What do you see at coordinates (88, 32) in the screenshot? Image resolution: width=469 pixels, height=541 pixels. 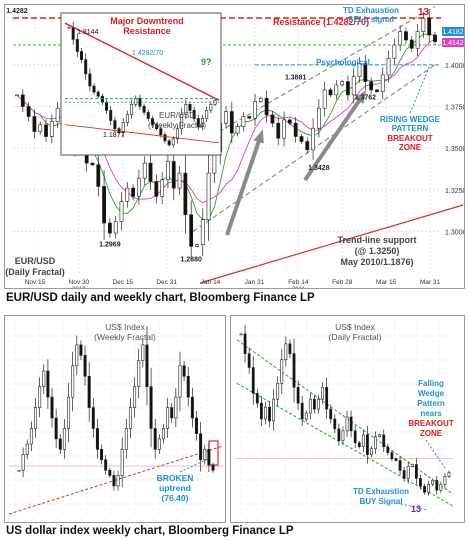 I see `inset-level-high: 1.8144` at bounding box center [88, 32].